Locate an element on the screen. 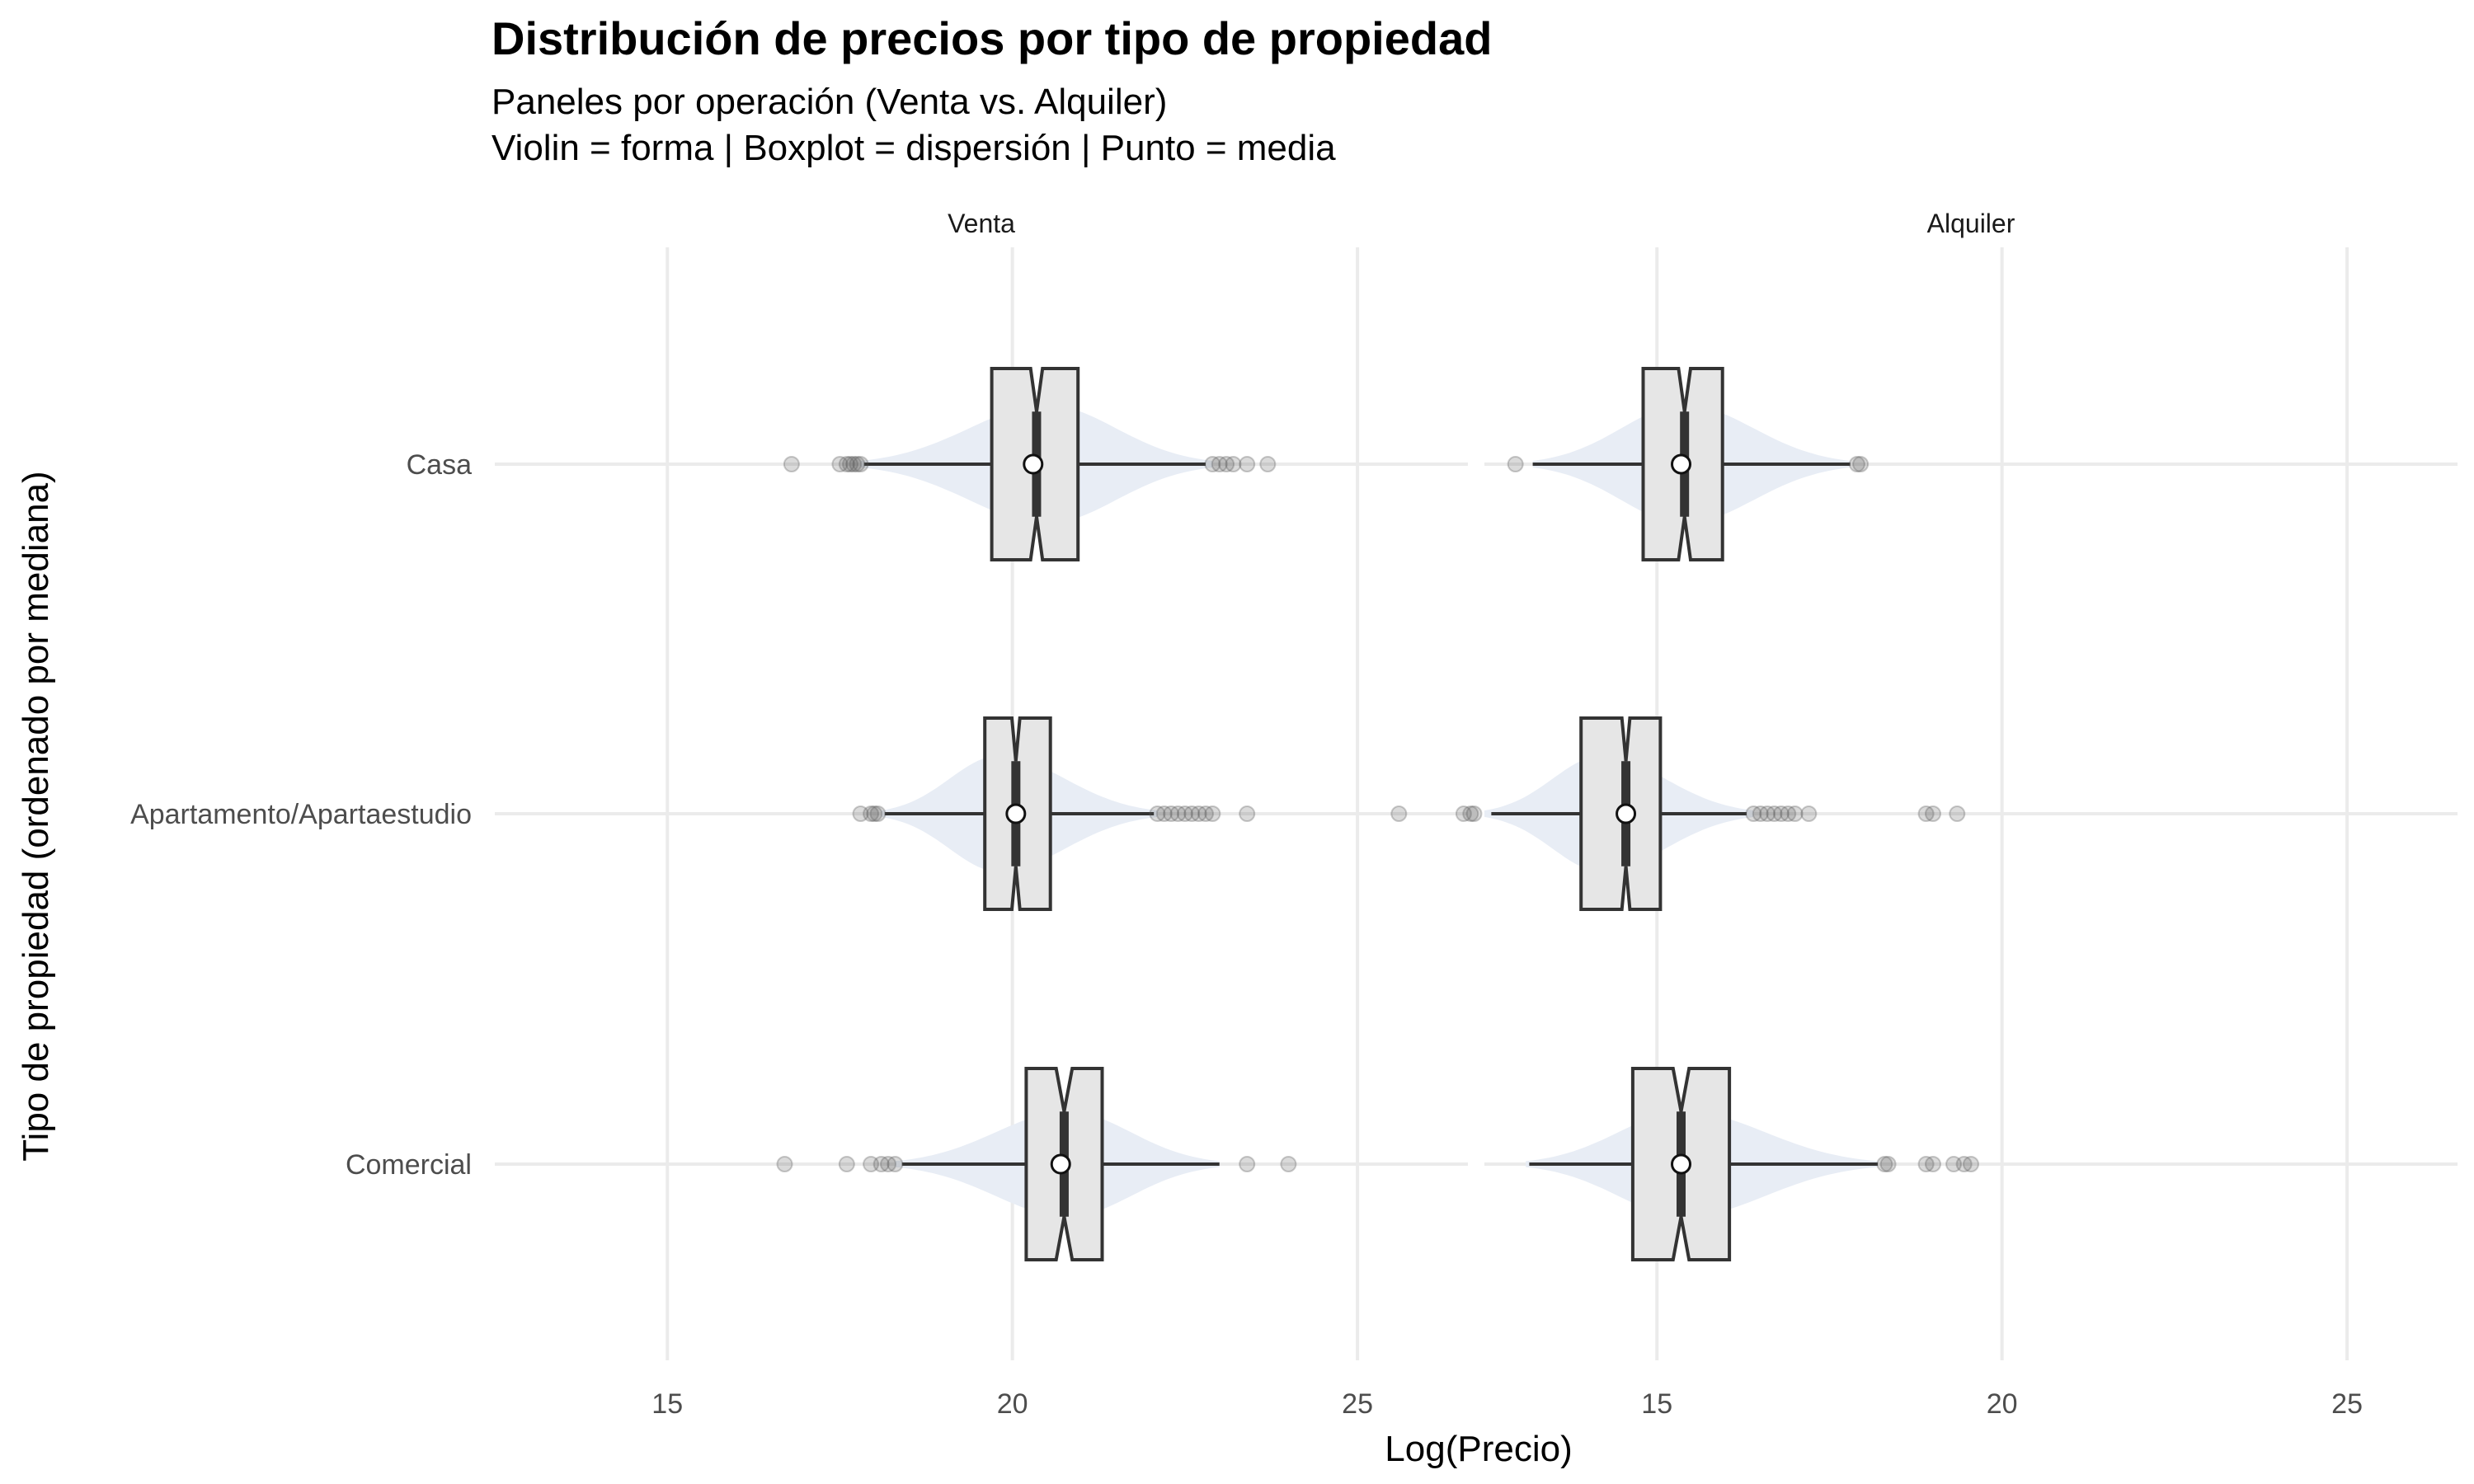 This screenshot has width=2474, height=1484. x-axis-title: Log(Precio) is located at coordinates (1478, 1449).